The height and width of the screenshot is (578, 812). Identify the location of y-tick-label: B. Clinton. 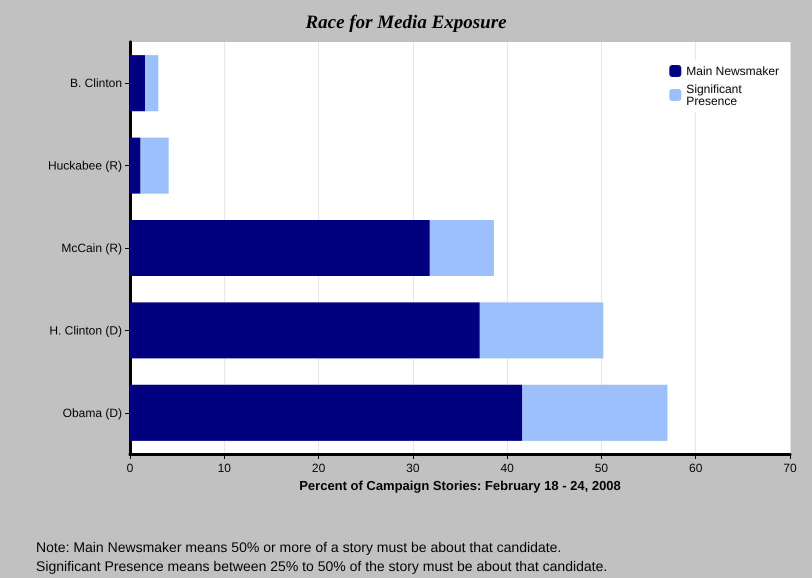
(96, 83).